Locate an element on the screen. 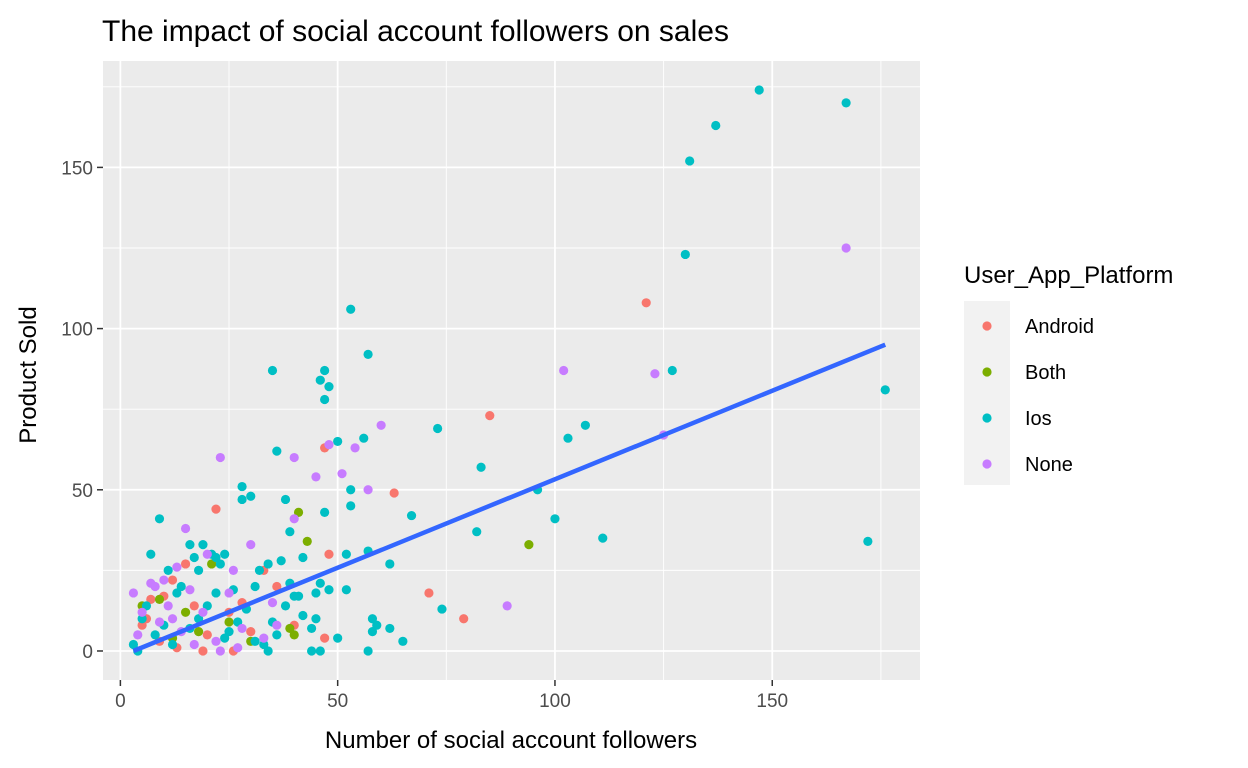 Image resolution: width=1248 pixels, height=768 pixels. legend-label-ios: Ios is located at coordinates (1038, 419).